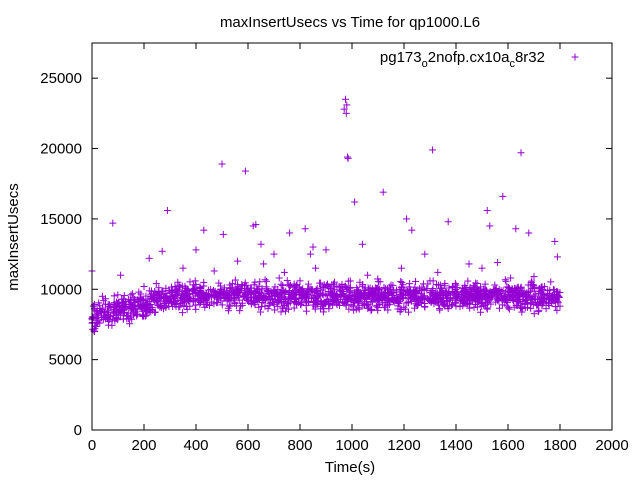 This screenshot has height=480, width=640. What do you see at coordinates (462, 59) in the screenshot?
I see `legend-label: pg173o2nofp.cx10ac8r32` at bounding box center [462, 59].